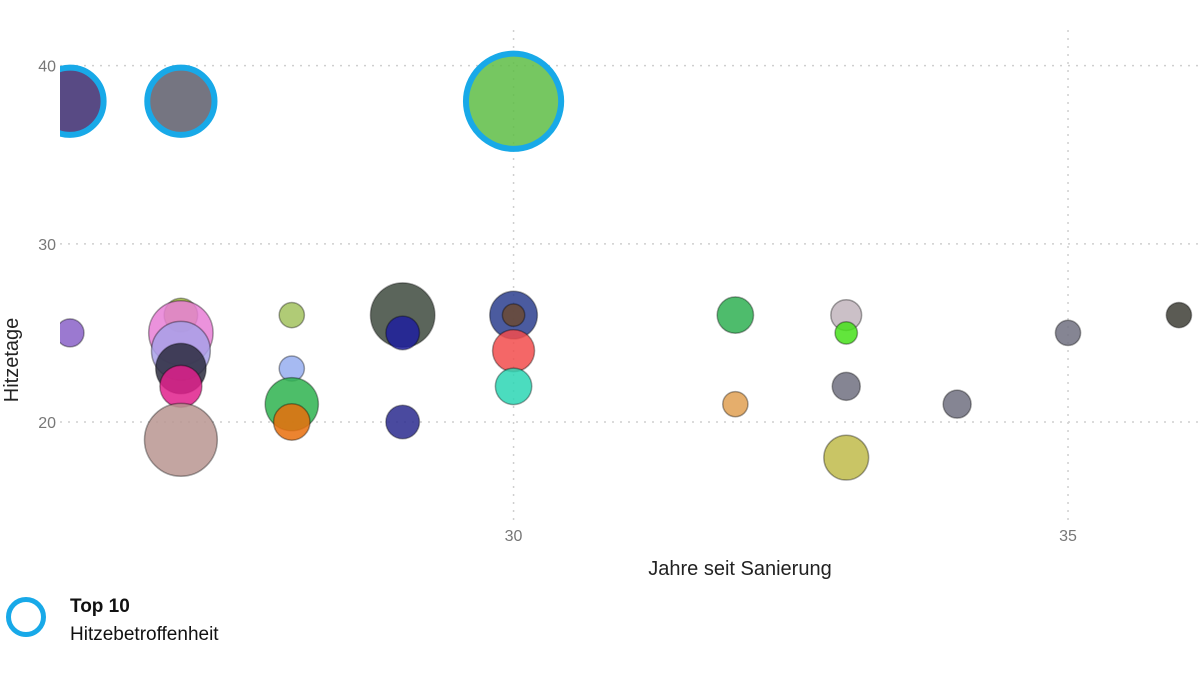 The width and height of the screenshot is (1200, 675). What do you see at coordinates (26, 617) in the screenshot?
I see `top10-ring-icon` at bounding box center [26, 617].